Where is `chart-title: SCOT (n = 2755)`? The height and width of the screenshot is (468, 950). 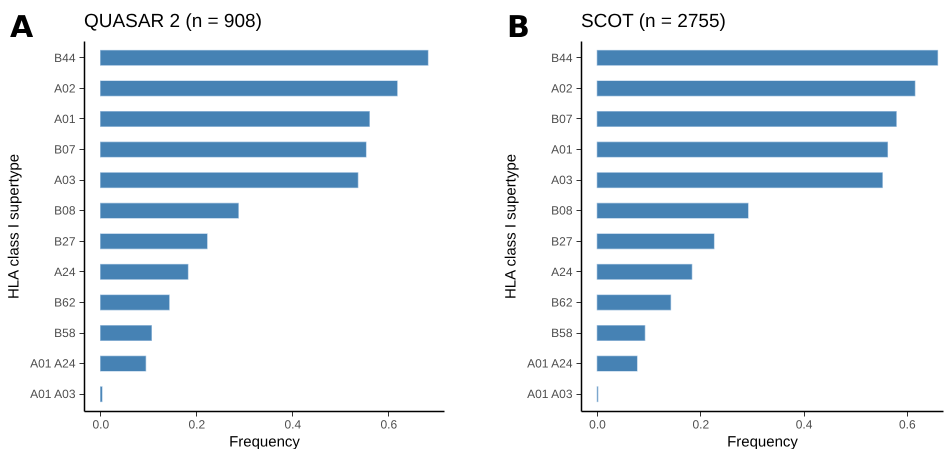
chart-title: SCOT (n = 2755) is located at coordinates (653, 21).